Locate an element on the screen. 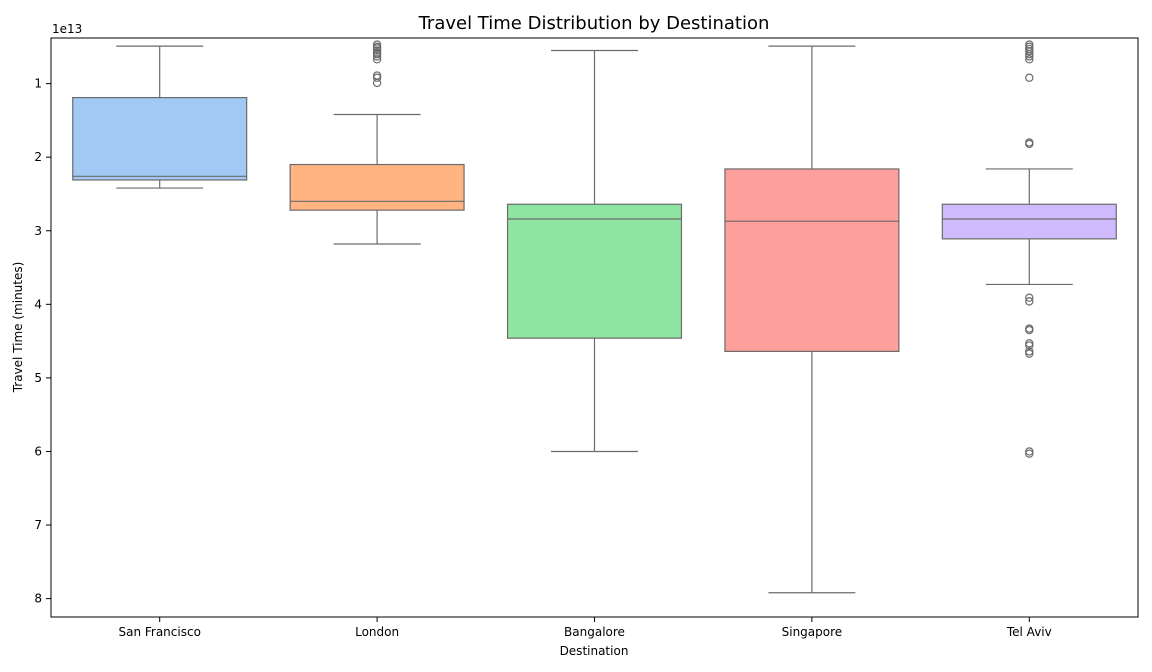  x-tick-label-tel-aviv: Tel Aviv is located at coordinates (1029, 632).